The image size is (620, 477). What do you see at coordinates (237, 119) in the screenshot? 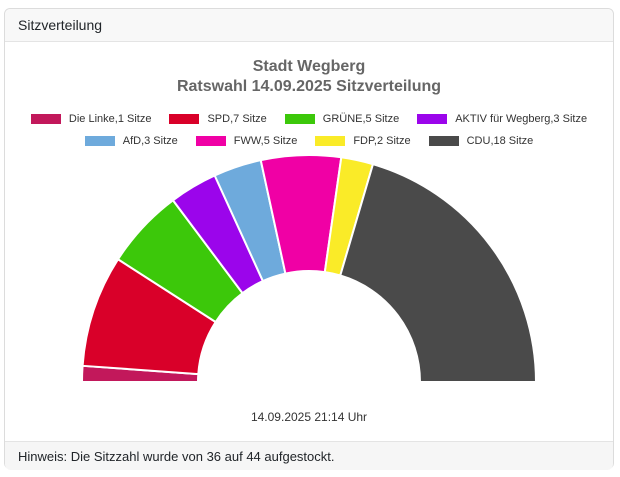
I see `legend-label: SPD,7 Sitze` at bounding box center [237, 119].